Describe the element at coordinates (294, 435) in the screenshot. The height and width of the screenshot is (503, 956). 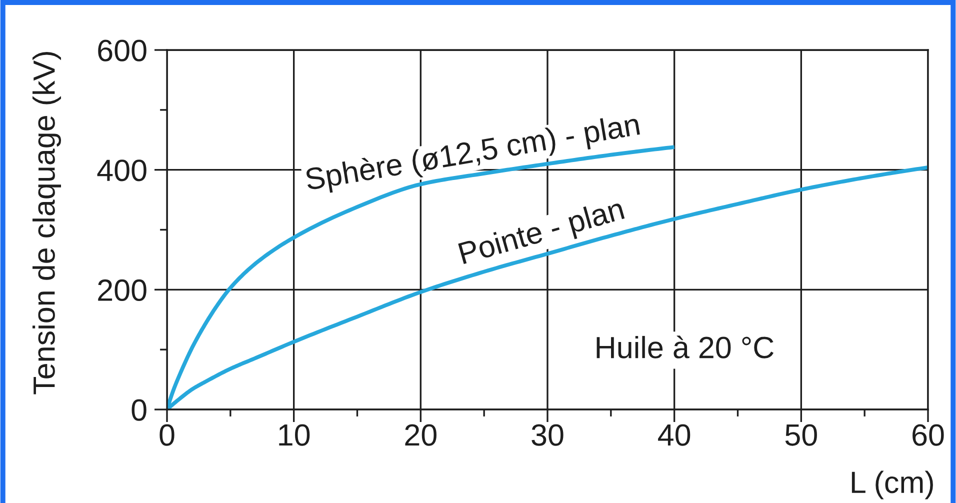
I see `x-tick-label: 10` at that location.